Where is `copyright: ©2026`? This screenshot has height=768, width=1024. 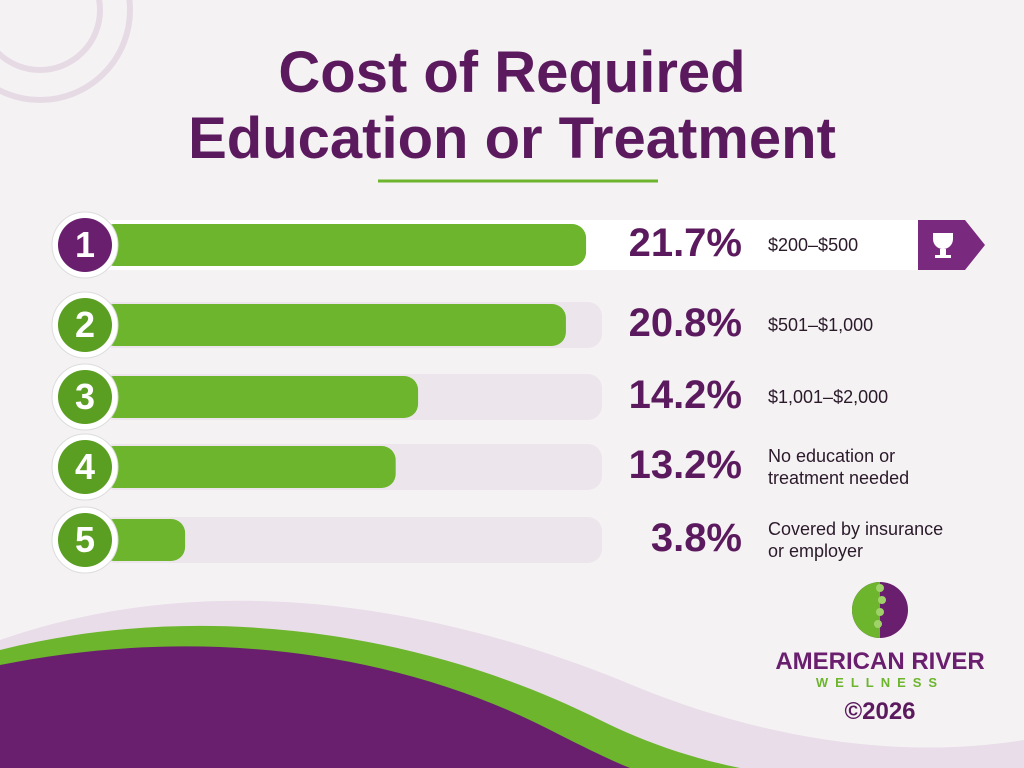 copyright: ©2026 is located at coordinates (880, 711).